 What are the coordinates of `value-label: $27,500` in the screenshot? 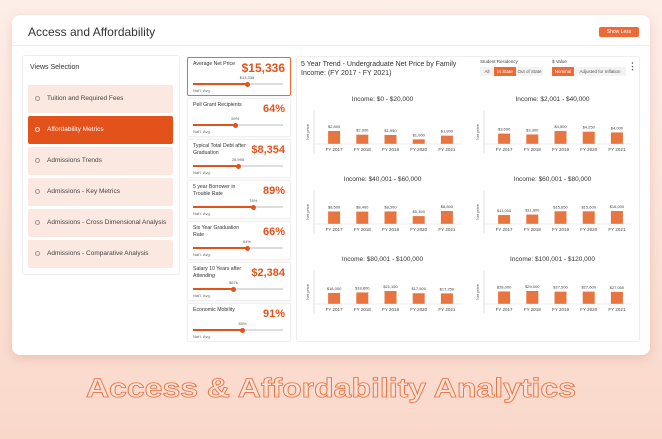 It's located at (560, 287).